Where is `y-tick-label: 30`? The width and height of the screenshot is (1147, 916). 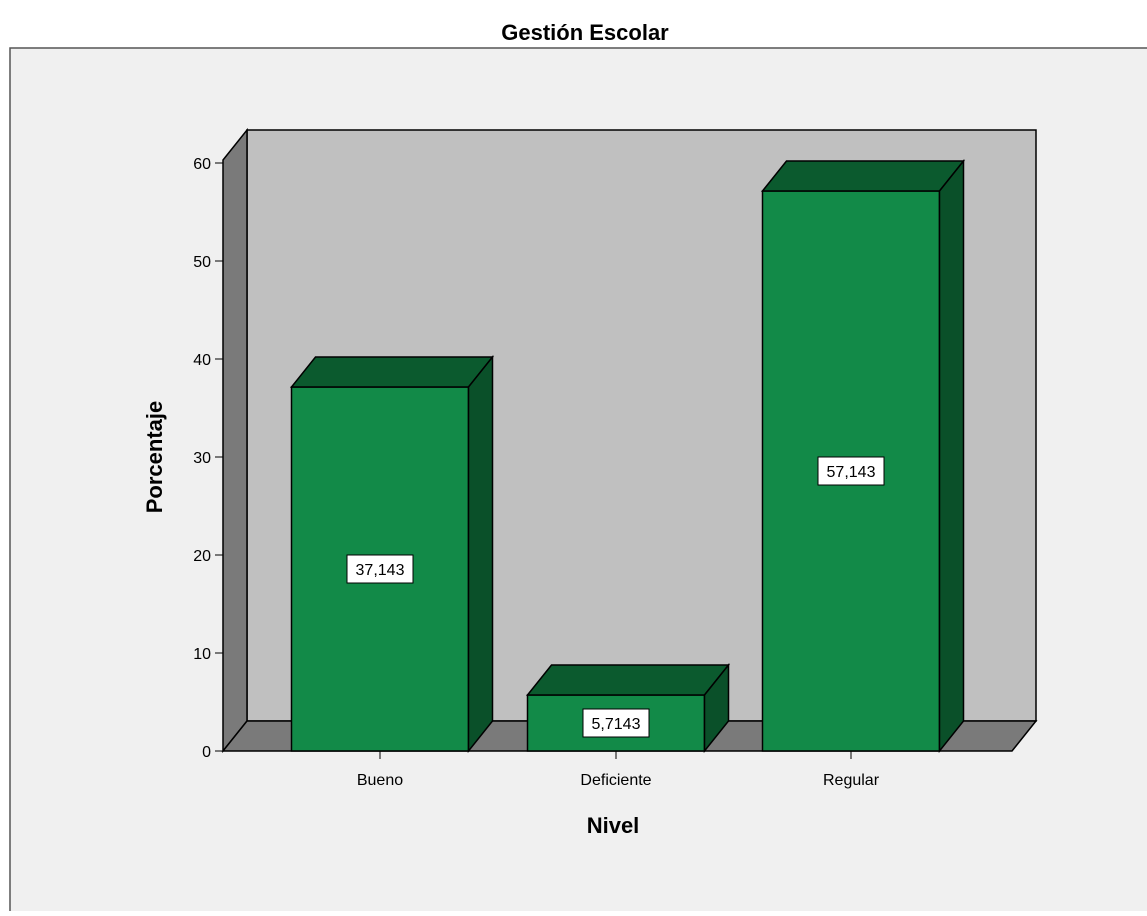 y-tick-label: 30 is located at coordinates (202, 458).